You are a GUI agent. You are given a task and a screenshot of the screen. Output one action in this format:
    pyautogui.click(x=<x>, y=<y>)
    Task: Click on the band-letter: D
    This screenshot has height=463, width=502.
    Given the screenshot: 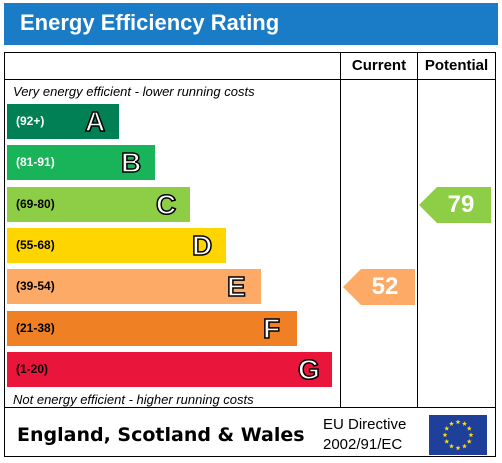 What is the action you would take?
    pyautogui.click(x=202, y=245)
    